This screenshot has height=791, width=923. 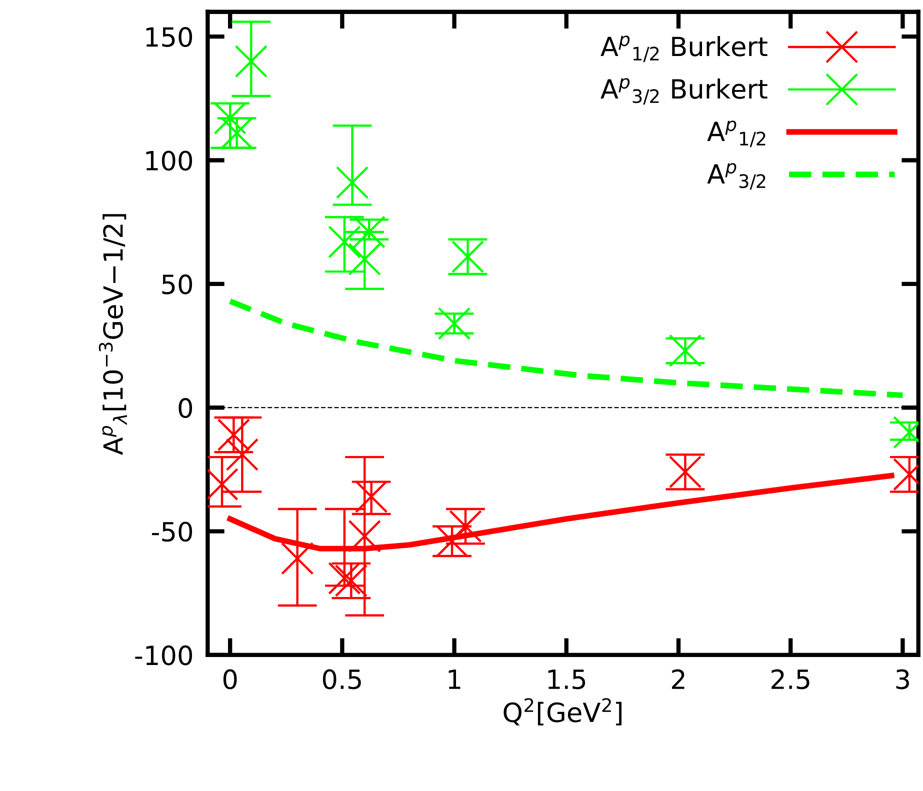 I want to click on y-tick-label: -100, so click(x=163, y=655).